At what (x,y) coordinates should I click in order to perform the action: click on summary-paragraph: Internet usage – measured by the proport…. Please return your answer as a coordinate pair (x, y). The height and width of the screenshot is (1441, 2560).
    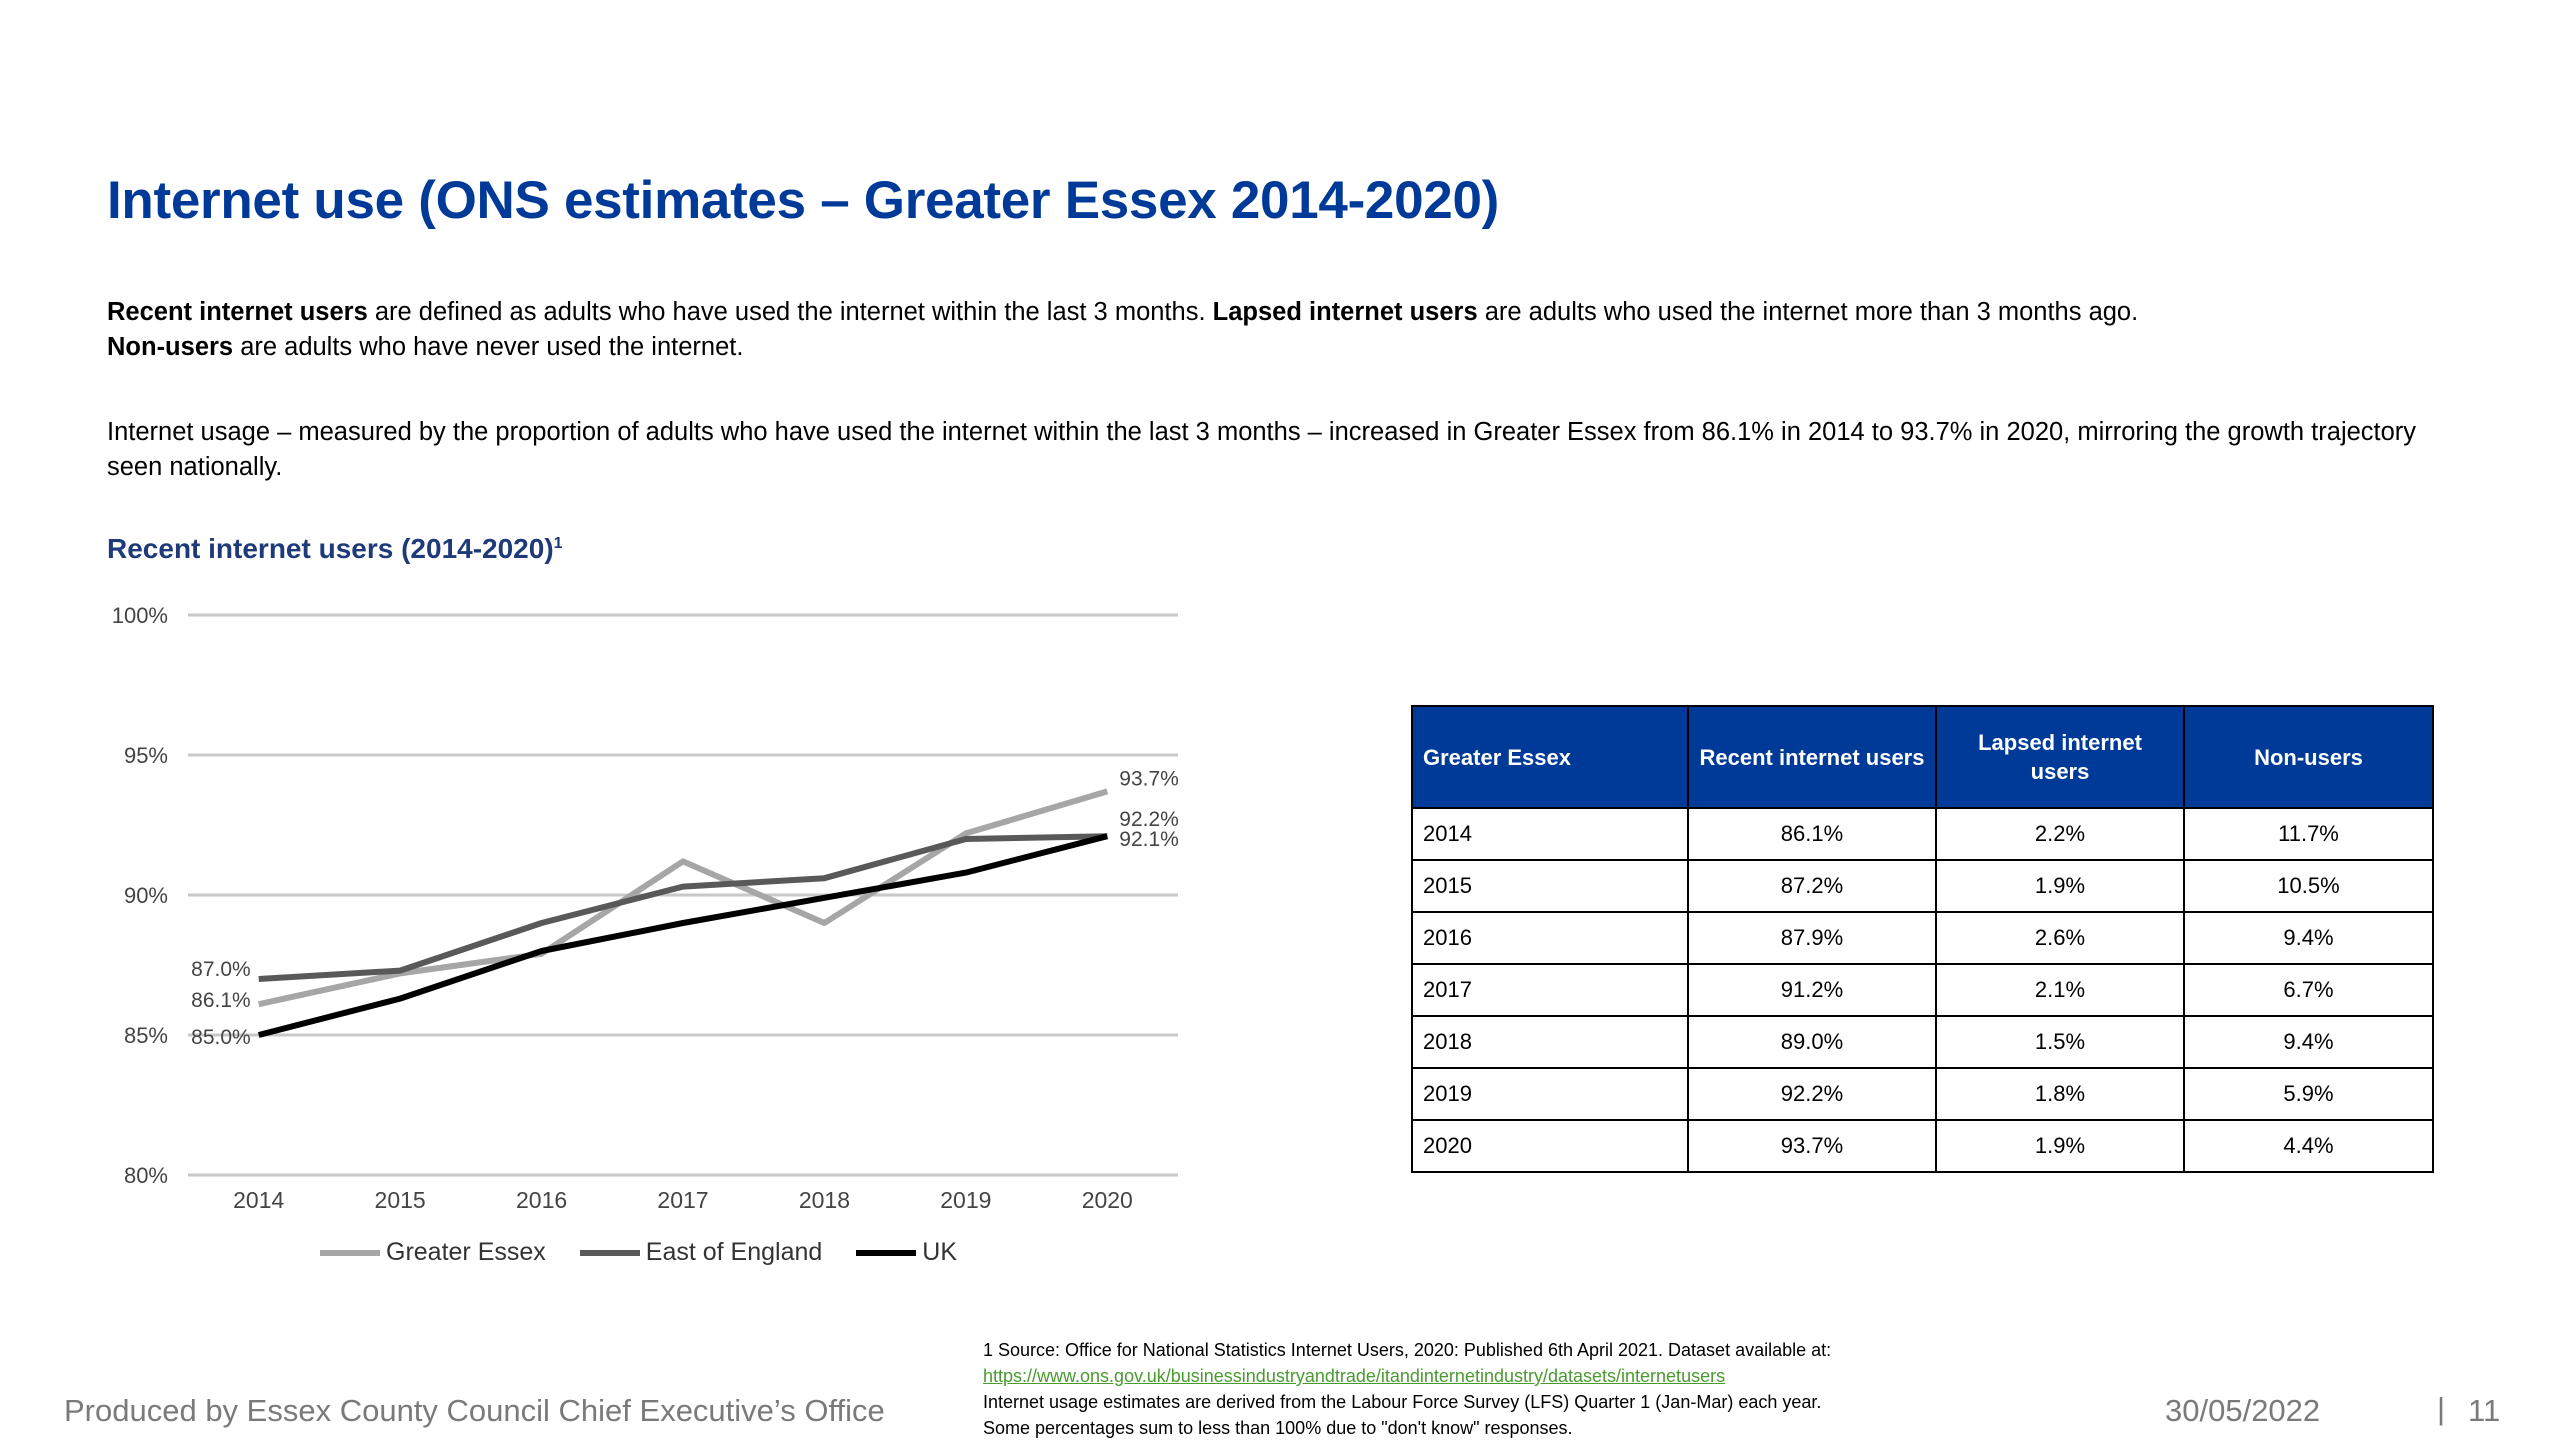
    Looking at the image, I should click on (1262, 449).